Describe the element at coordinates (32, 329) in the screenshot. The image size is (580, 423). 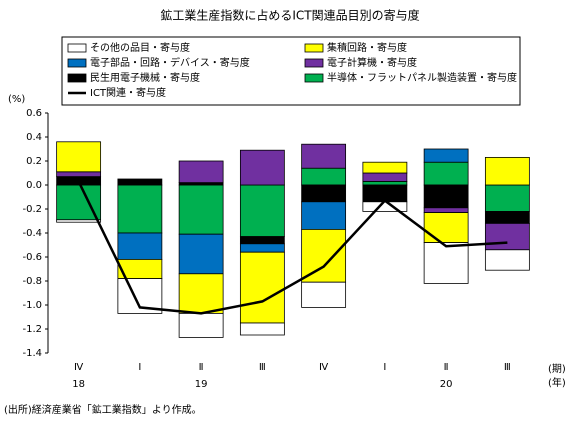
I see `y-tick-label: -1.2` at that location.